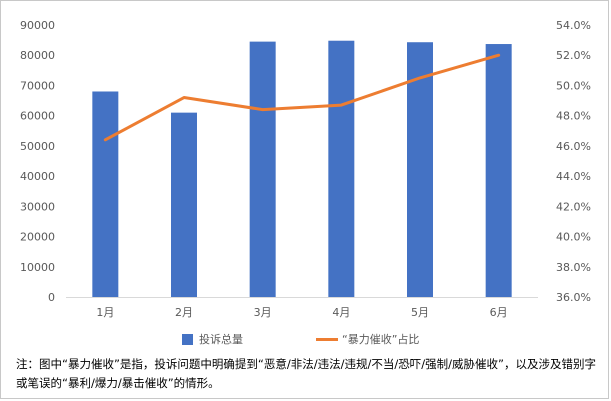 The width and height of the screenshot is (611, 401). What do you see at coordinates (37, 267) in the screenshot?
I see `y-left-tick-label: 10000` at bounding box center [37, 267].